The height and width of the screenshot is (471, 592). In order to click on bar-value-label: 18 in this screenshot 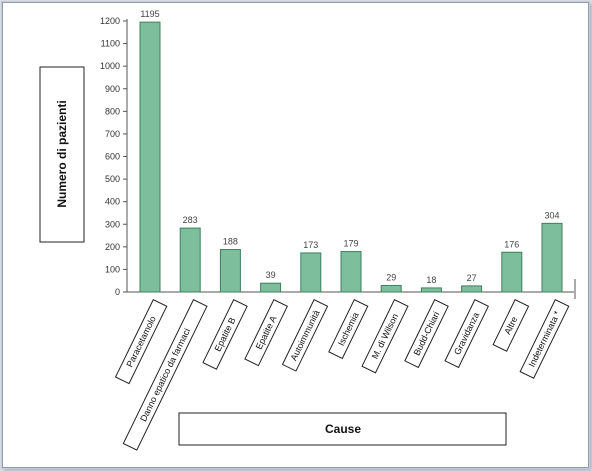, I will do `click(431, 280)`.